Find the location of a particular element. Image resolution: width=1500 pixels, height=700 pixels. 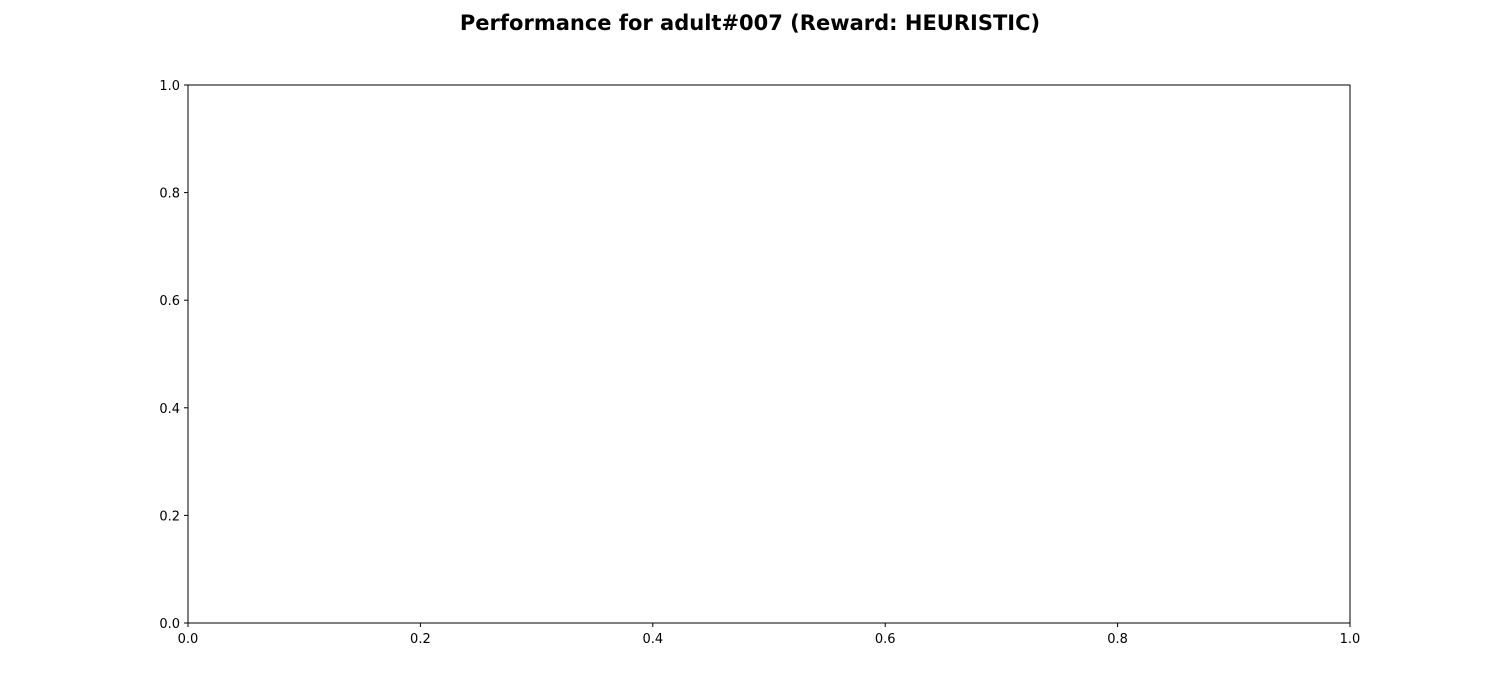

x-tick-label: 0.6 is located at coordinates (885, 639).